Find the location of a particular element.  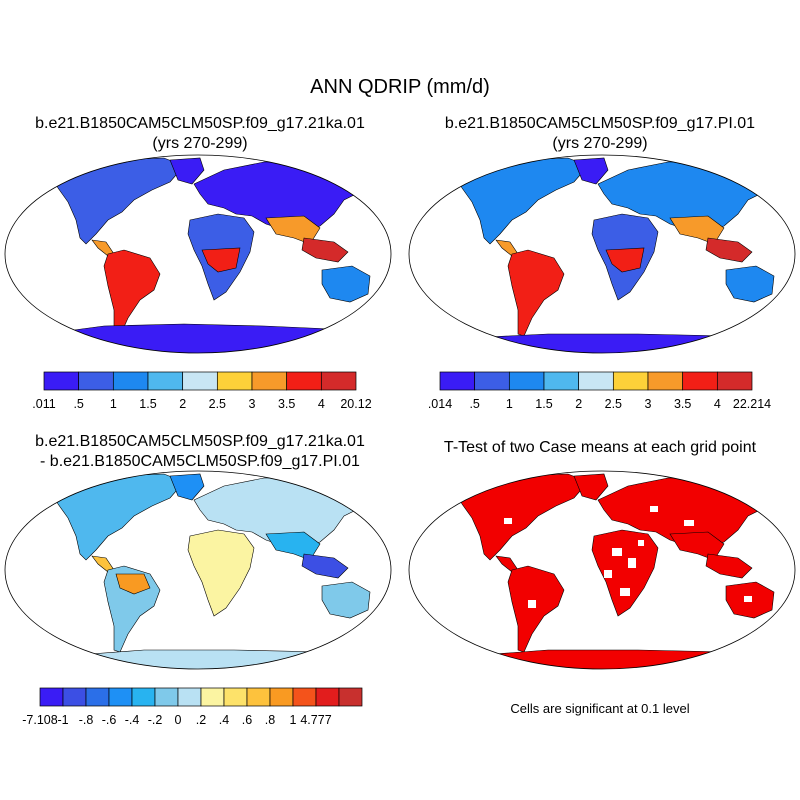

colorbar-case1-label-2: 1 is located at coordinates (113, 404).